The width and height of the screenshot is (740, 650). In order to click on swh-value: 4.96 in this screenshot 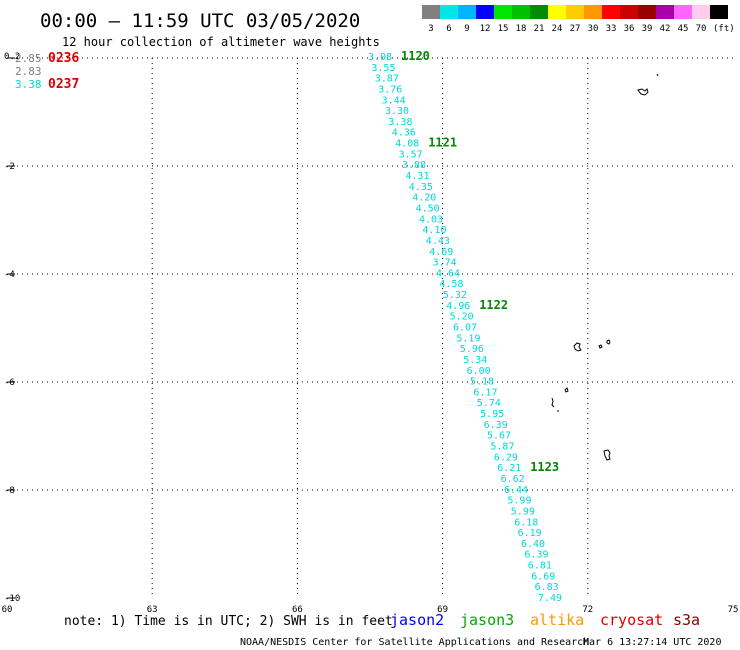, I will do `click(458, 306)`.